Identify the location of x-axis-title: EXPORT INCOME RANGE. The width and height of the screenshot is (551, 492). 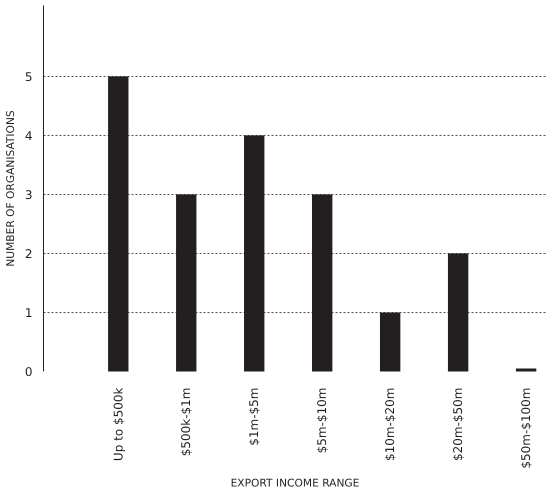
(295, 483).